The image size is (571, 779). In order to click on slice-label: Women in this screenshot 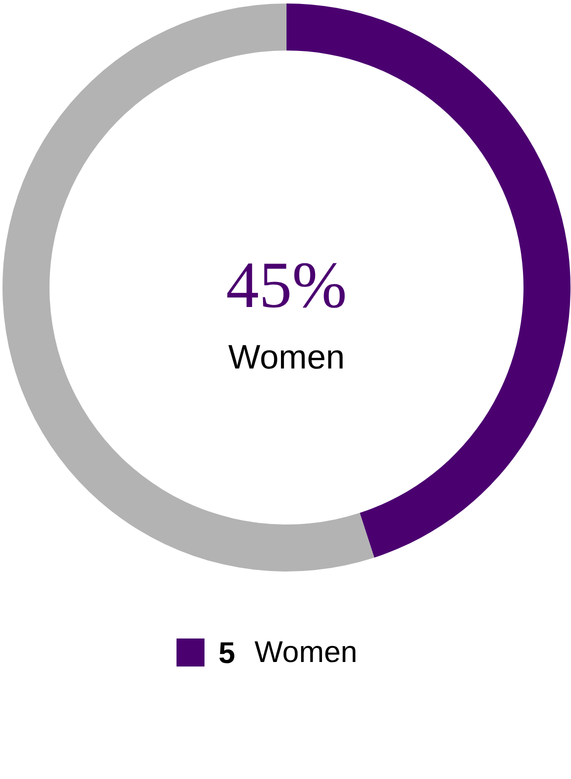, I will do `click(286, 357)`.